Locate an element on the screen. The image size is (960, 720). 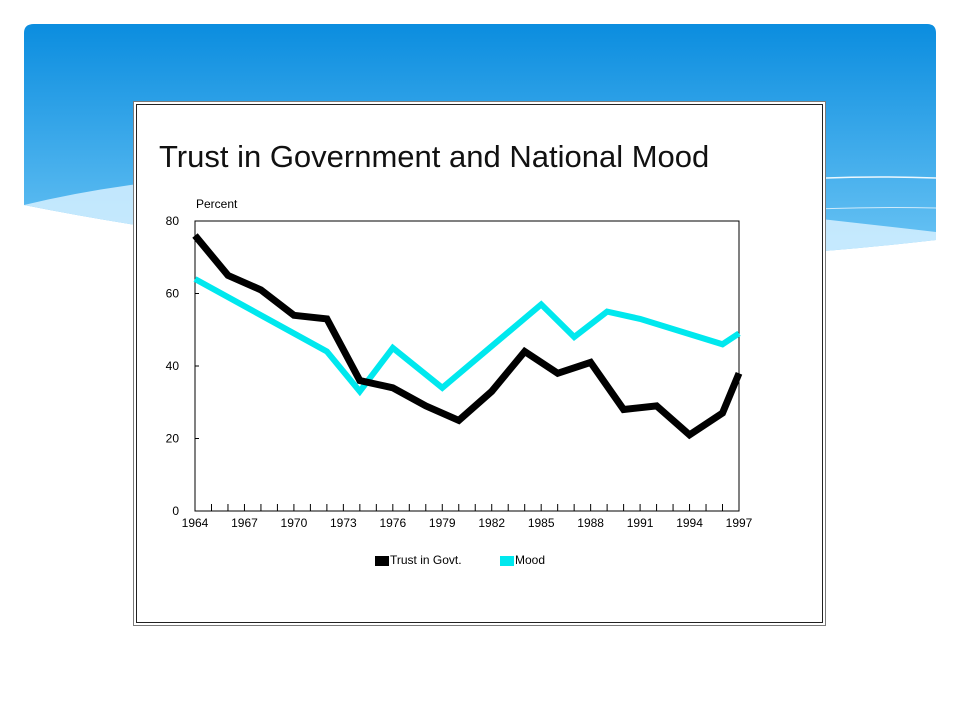
x-tick-label: 1985 is located at coordinates (541, 523).